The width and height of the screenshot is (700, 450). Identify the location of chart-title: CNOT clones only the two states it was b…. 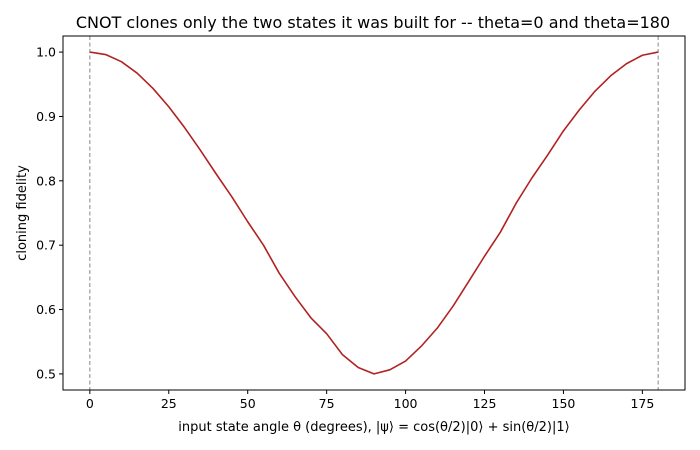
(373, 22).